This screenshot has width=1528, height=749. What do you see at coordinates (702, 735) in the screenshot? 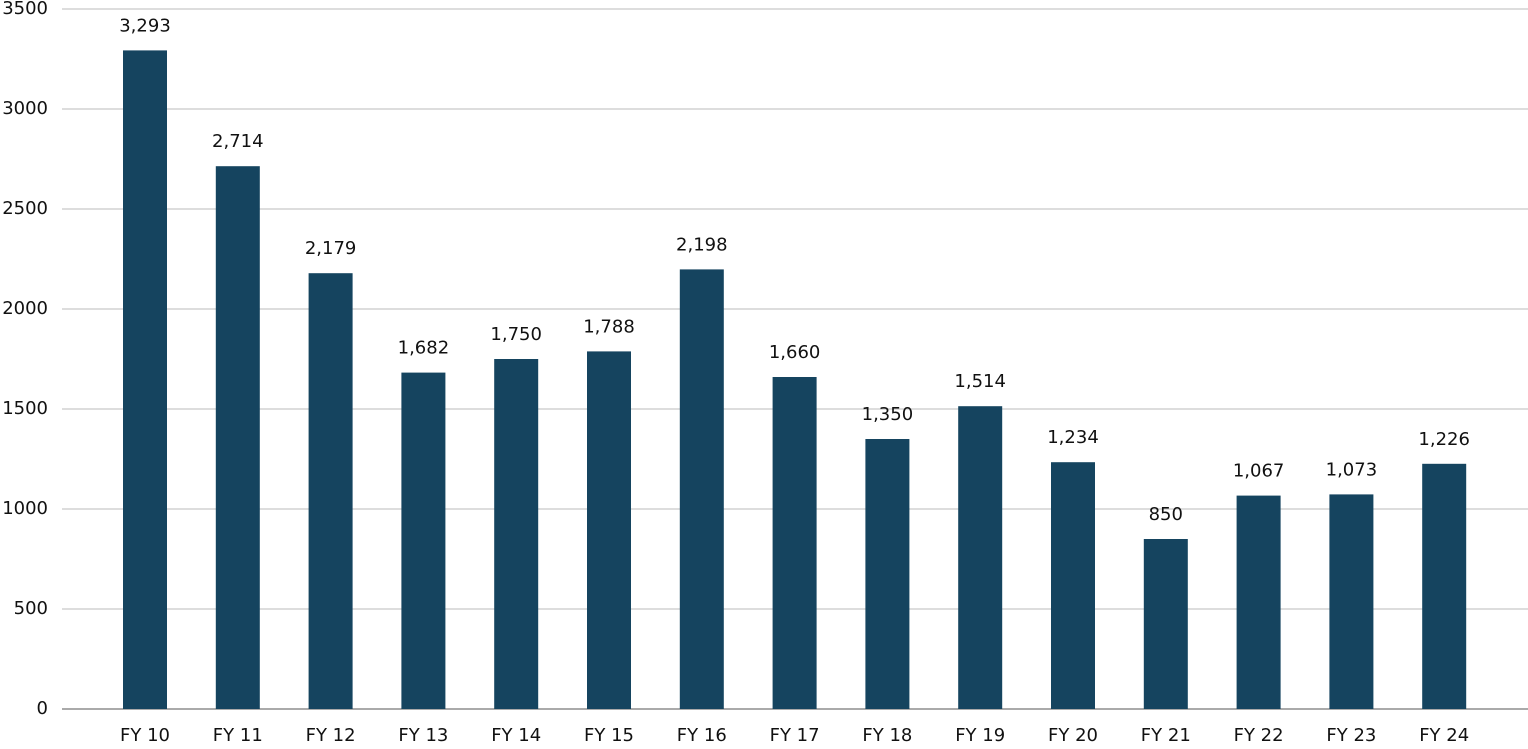
I see `x-tick-label: FY 16` at bounding box center [702, 735].